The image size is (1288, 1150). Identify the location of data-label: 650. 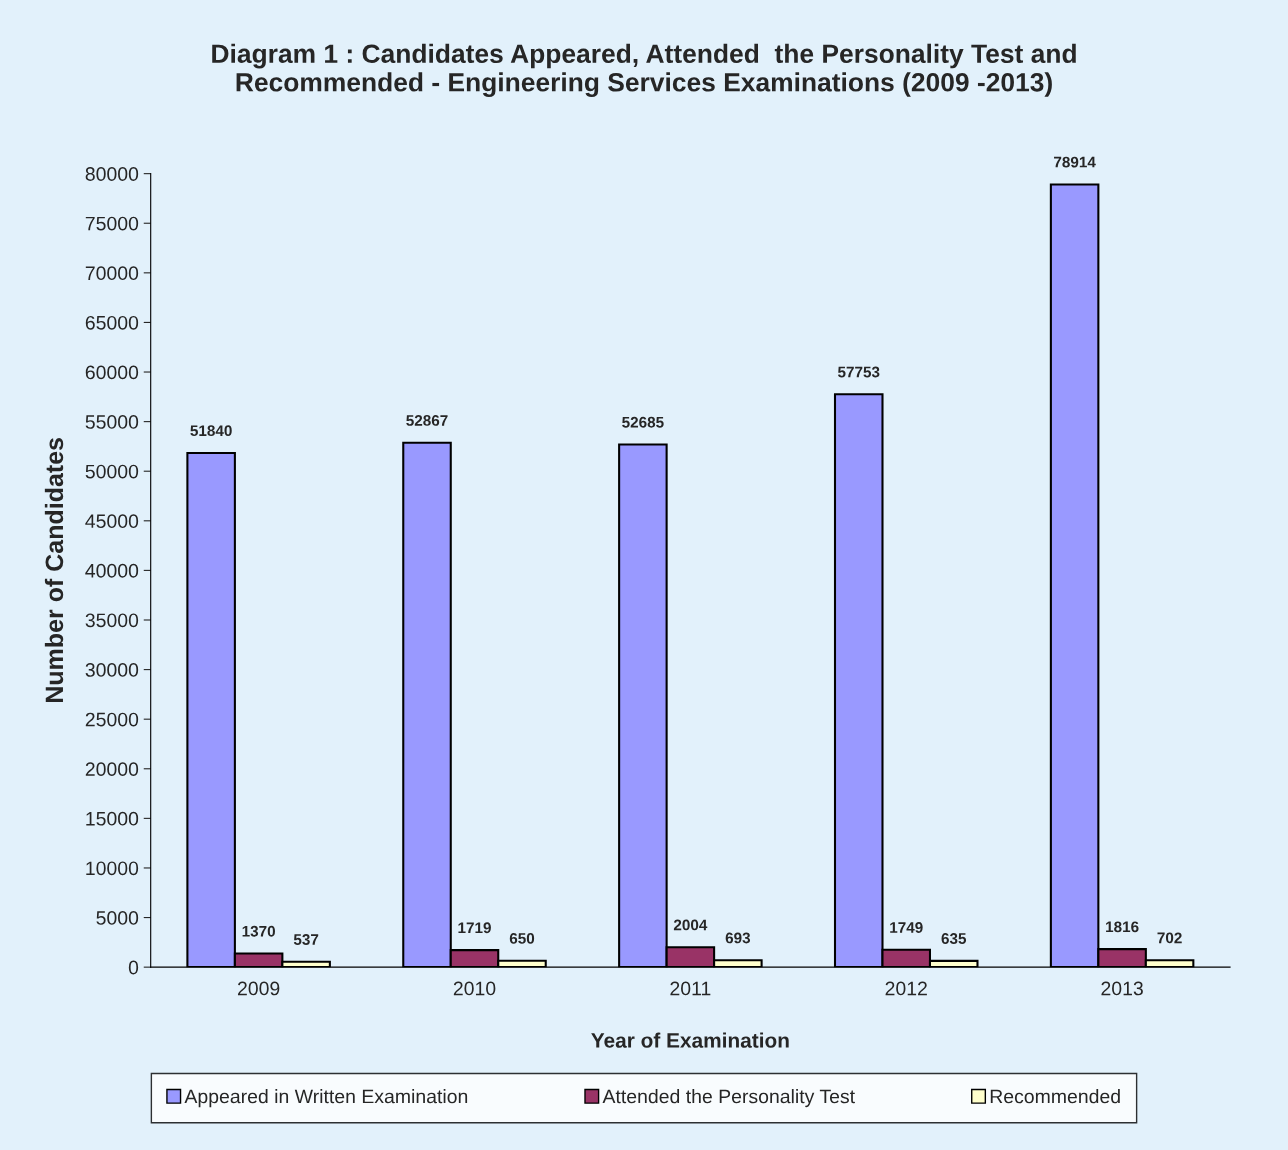
(522, 938).